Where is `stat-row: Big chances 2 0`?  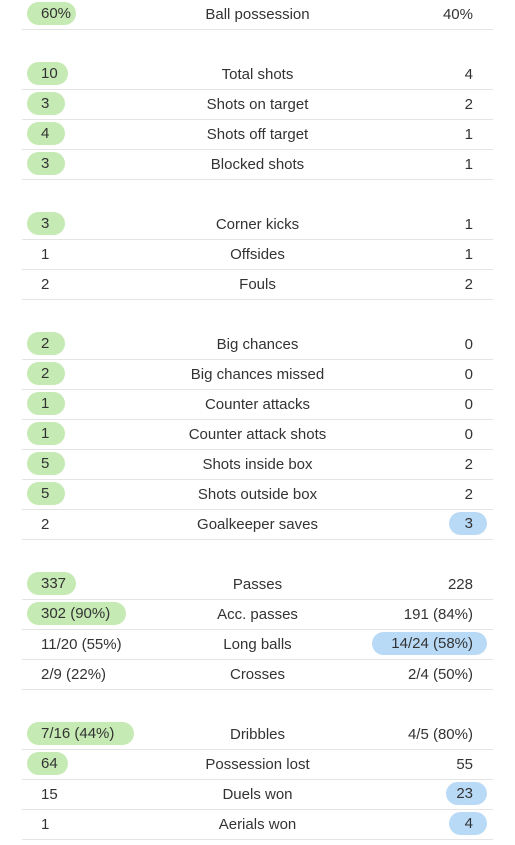 stat-row: Big chances 2 0 is located at coordinates (257, 345).